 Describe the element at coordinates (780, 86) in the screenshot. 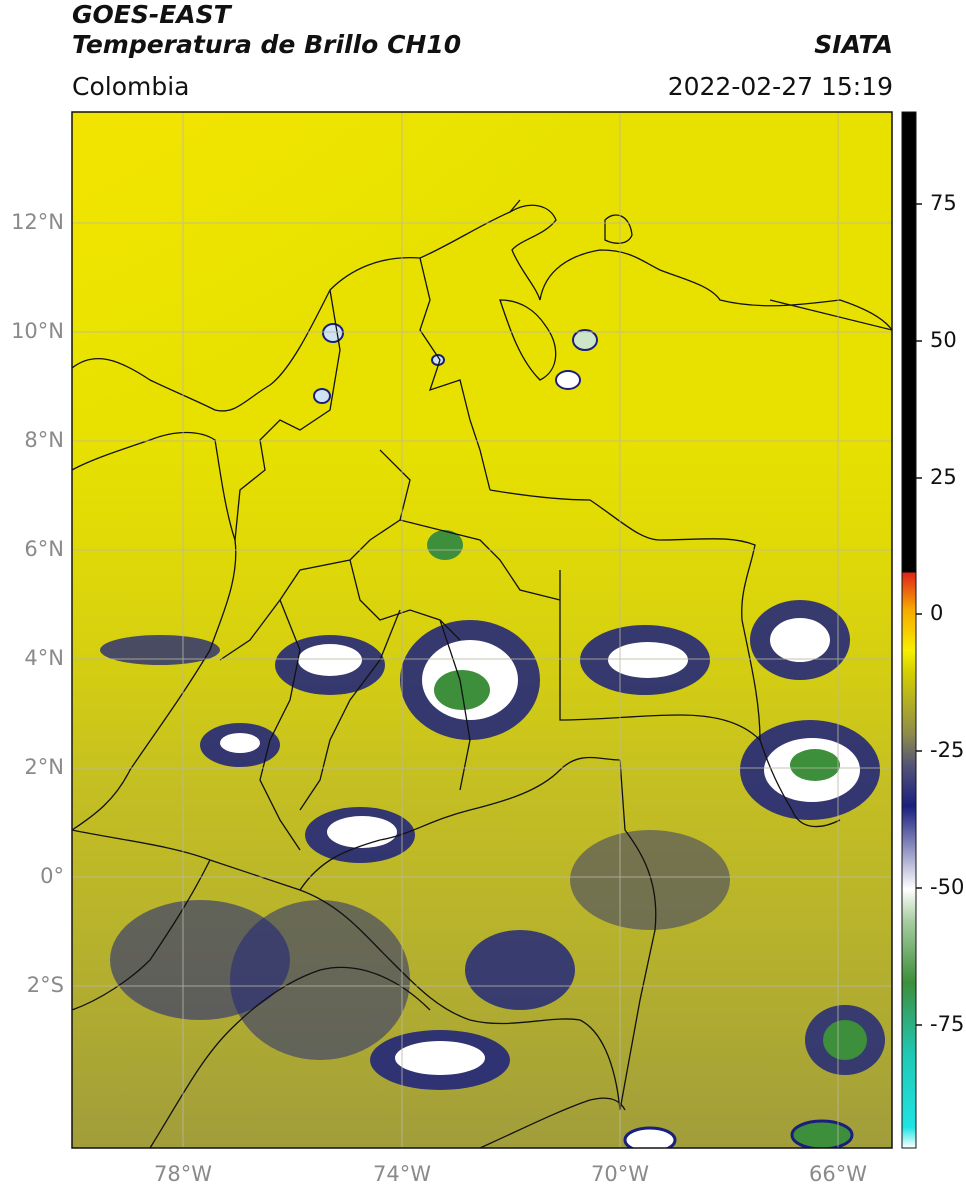

I see `datetime-label: 2022-02-27 15:19` at that location.